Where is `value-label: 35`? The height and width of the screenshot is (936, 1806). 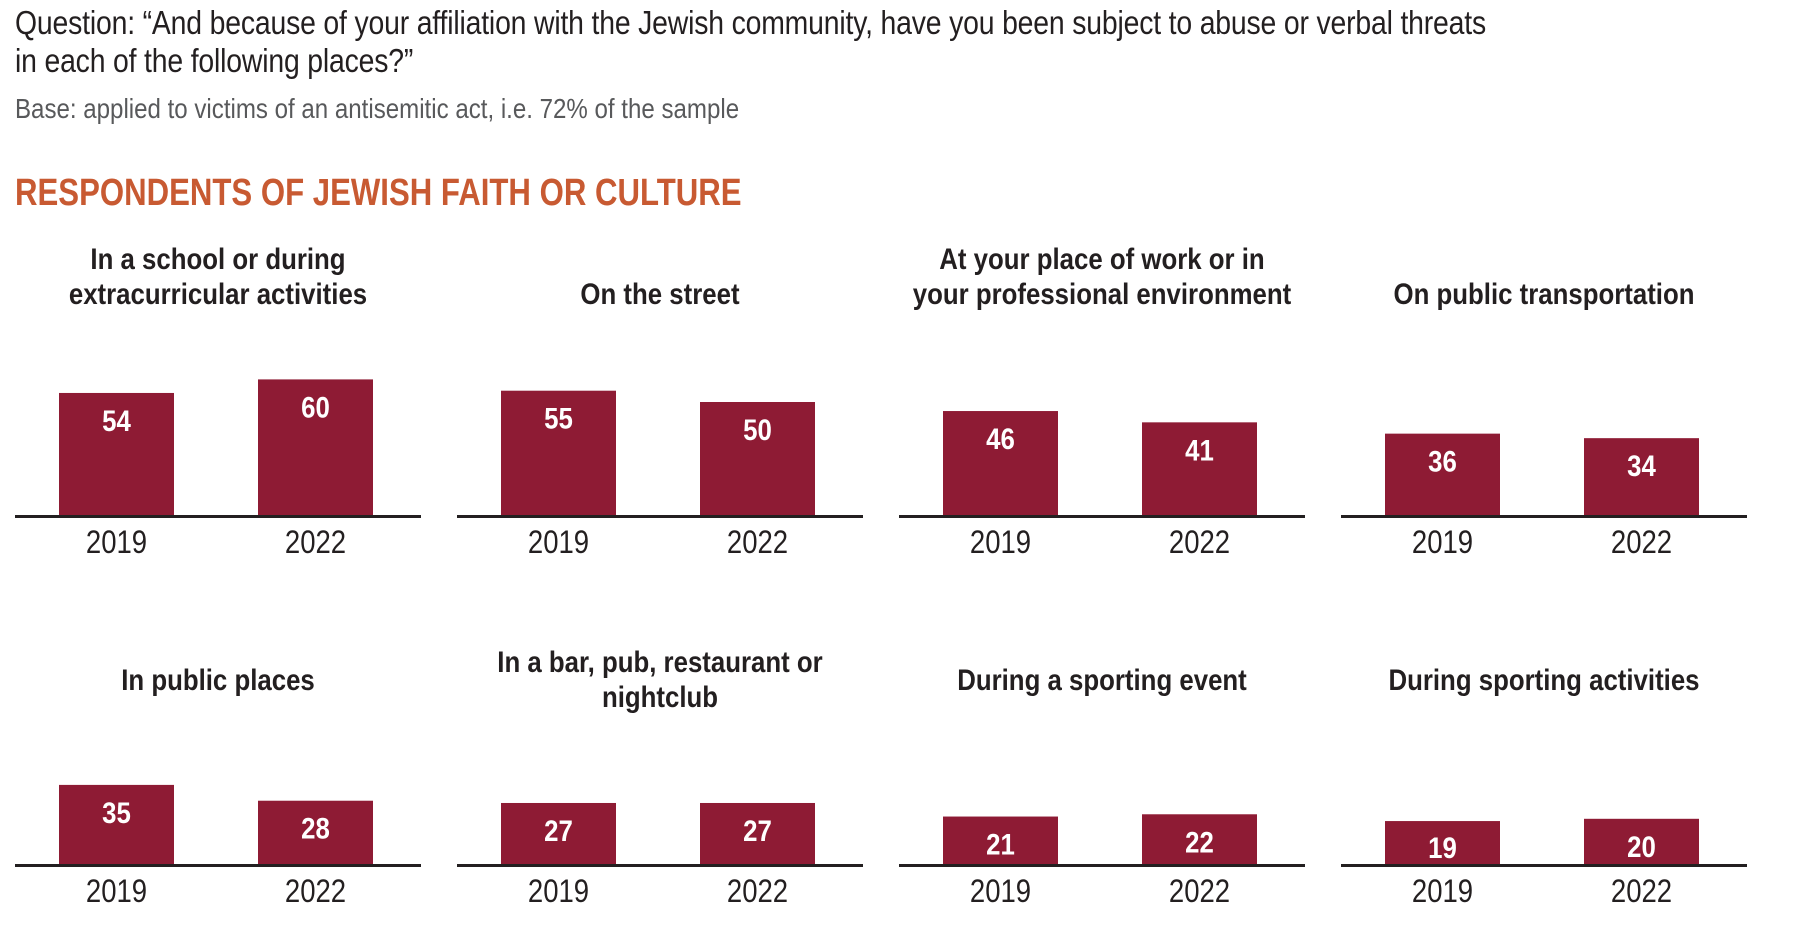 value-label: 35 is located at coordinates (116, 812).